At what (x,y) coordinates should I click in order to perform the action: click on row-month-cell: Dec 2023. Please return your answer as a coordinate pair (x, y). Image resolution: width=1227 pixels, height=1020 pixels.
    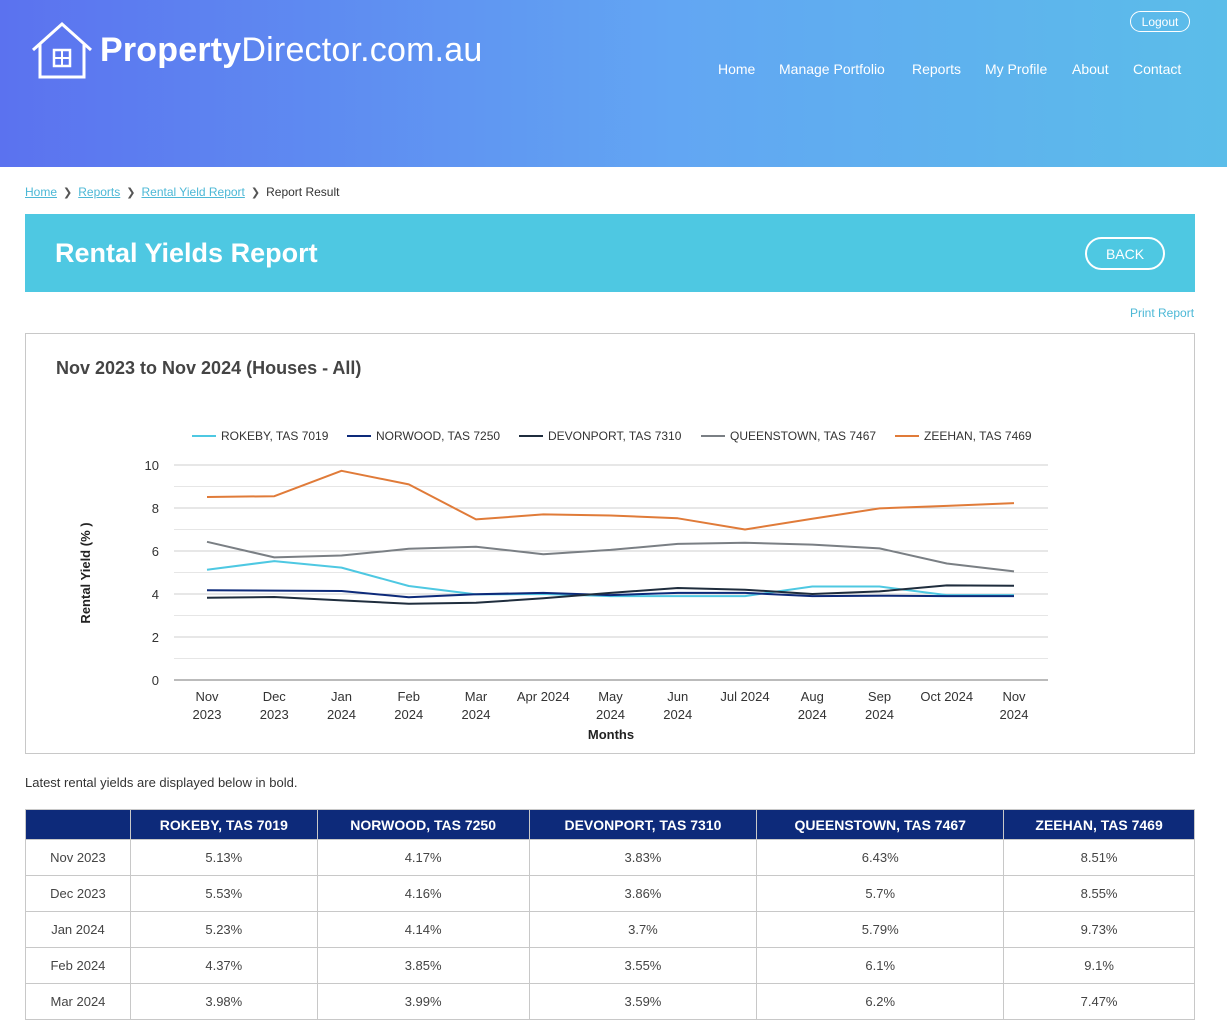
    Looking at the image, I should click on (78, 894).